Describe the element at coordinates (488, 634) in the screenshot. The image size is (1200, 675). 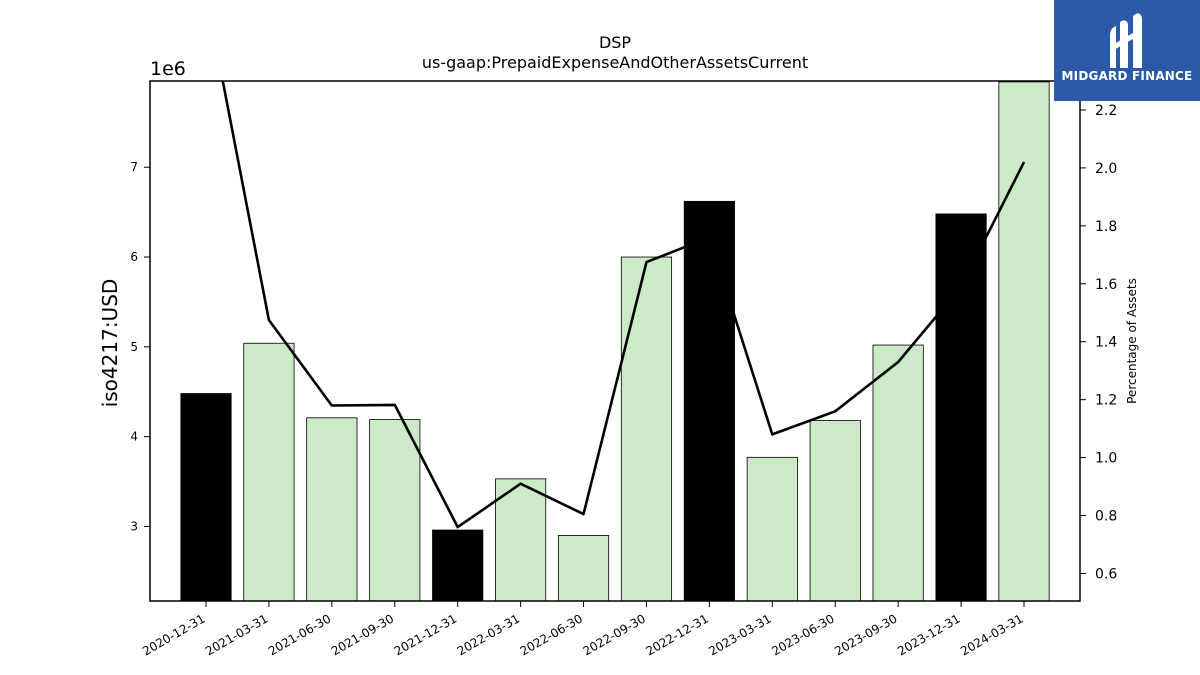
I see `x-tick-label: 2022-03-31` at that location.